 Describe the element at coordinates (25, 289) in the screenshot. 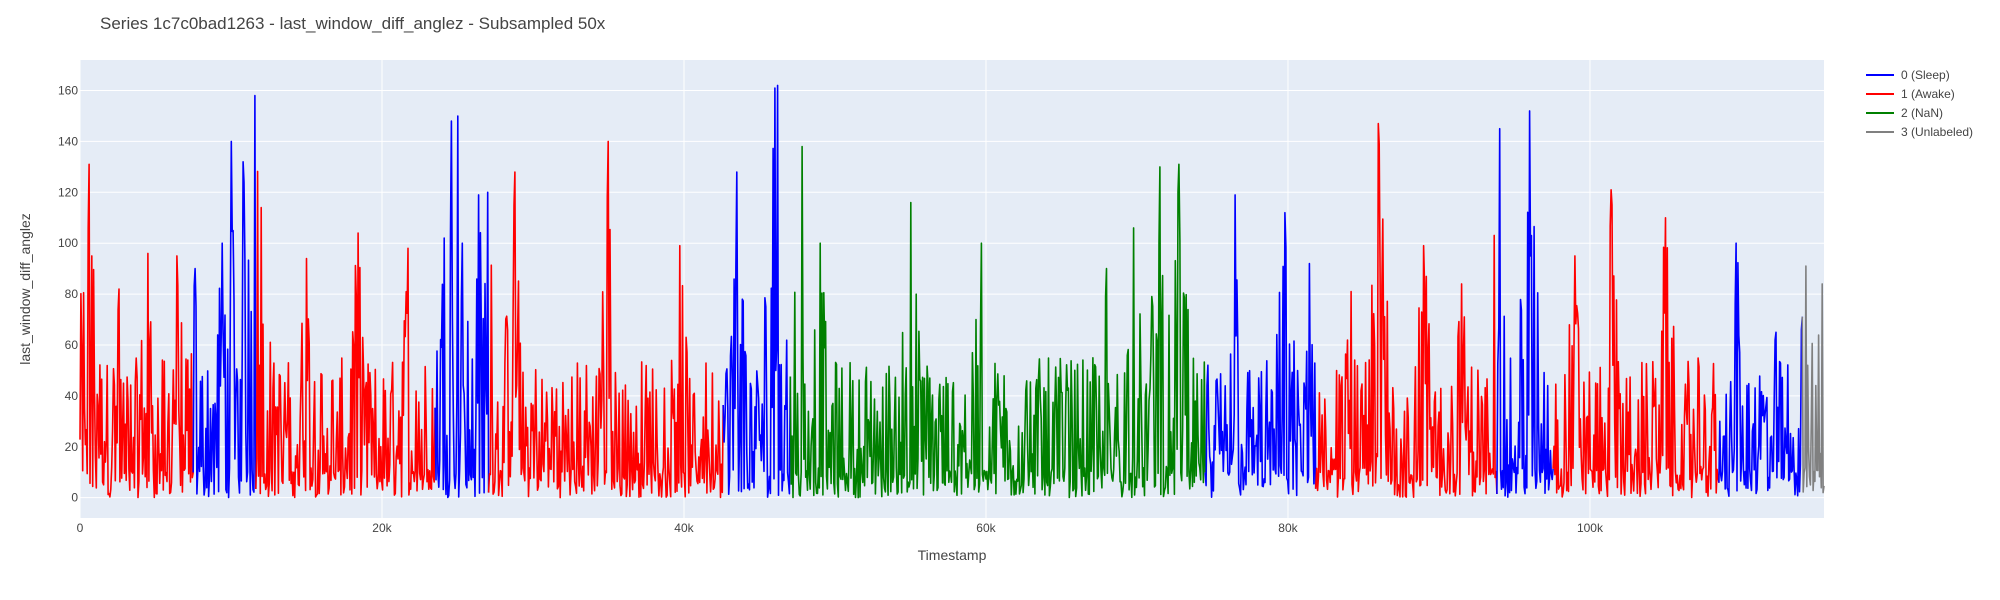

I see `y-axis-title: last_window_diff_anglez` at that location.